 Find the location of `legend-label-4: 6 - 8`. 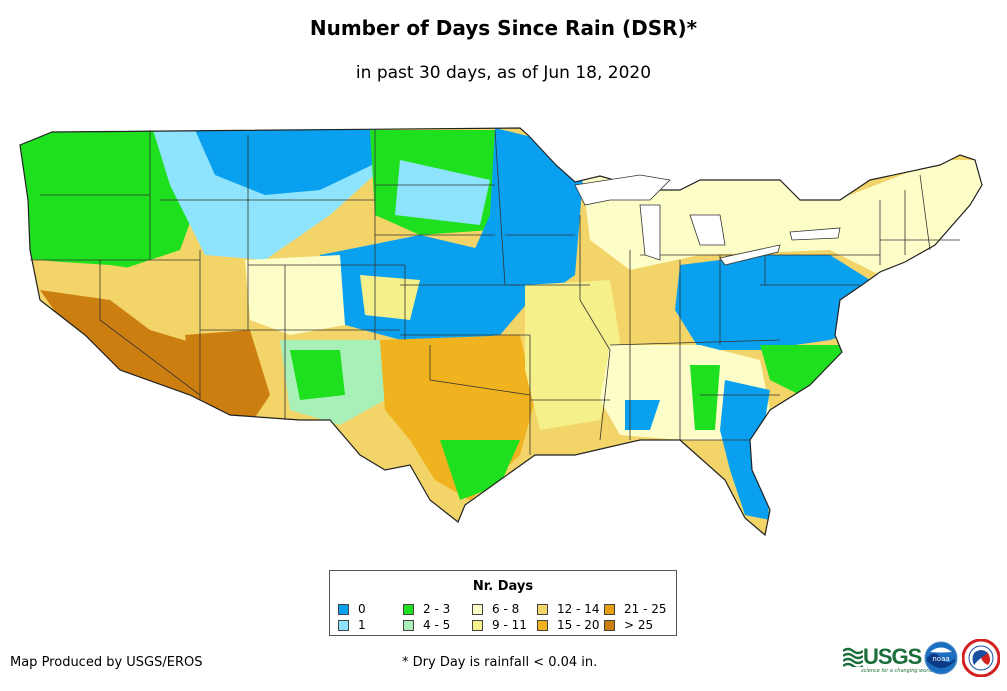

legend-label-4: 6 - 8 is located at coordinates (506, 609).